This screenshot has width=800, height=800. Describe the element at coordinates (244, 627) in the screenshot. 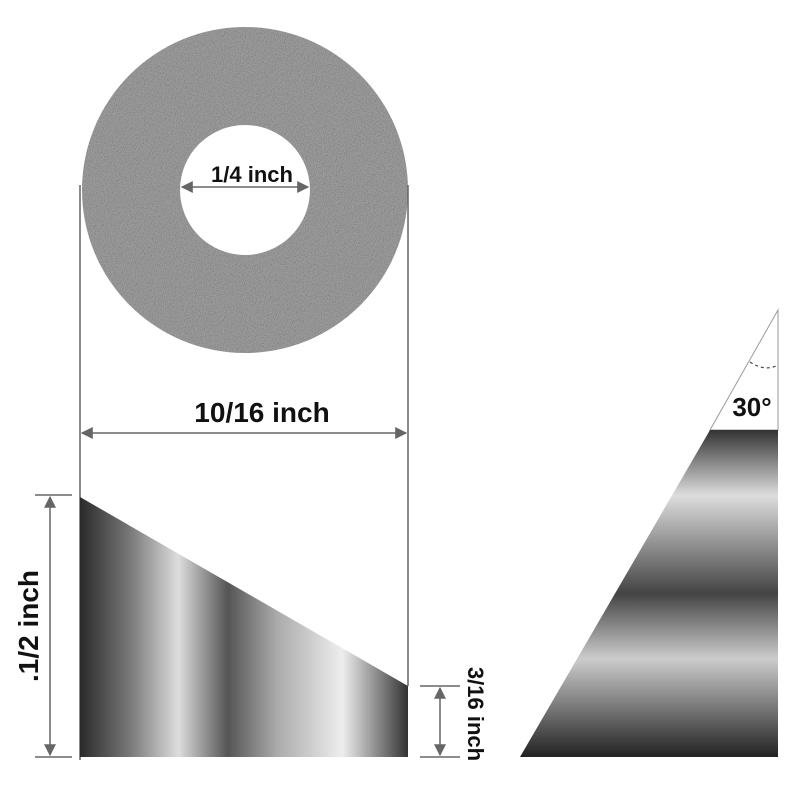

I see `wedge-side` at that location.